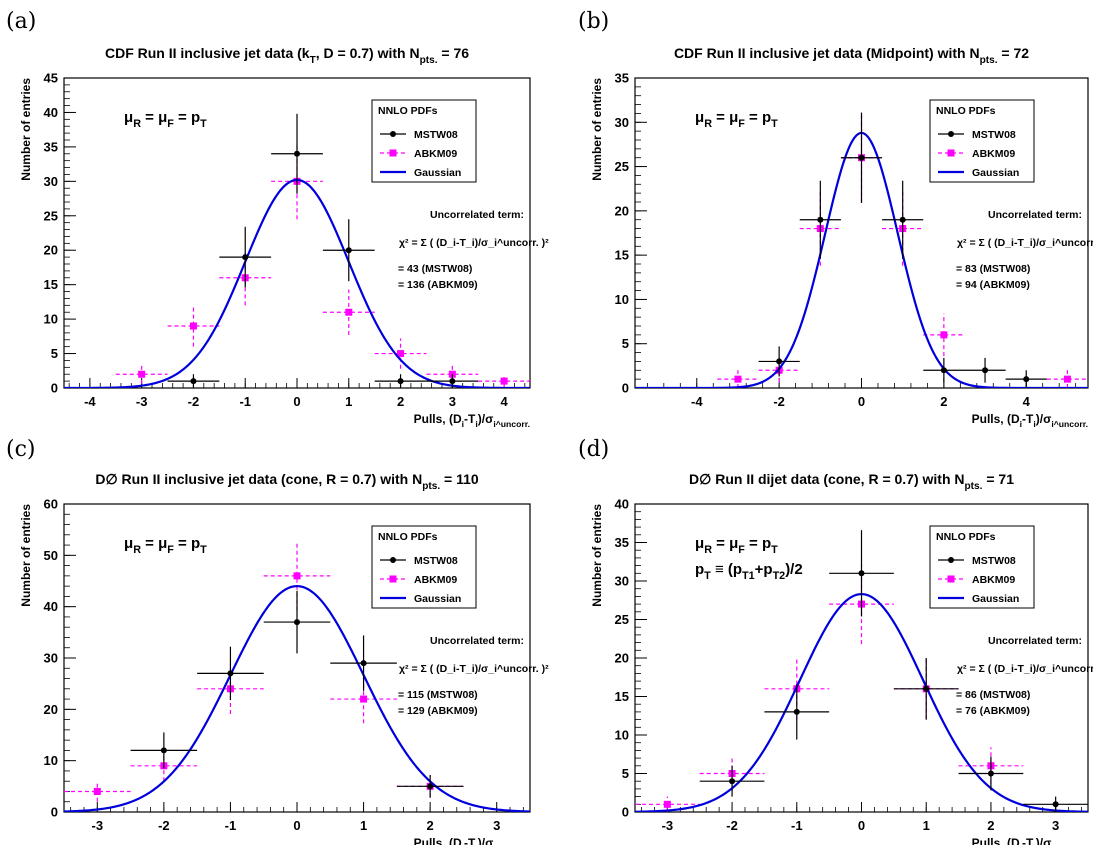 The image size is (1093, 845). What do you see at coordinates (993, 269) in the screenshot?
I see `chi2-value: = 83 (MSTW08)` at bounding box center [993, 269].